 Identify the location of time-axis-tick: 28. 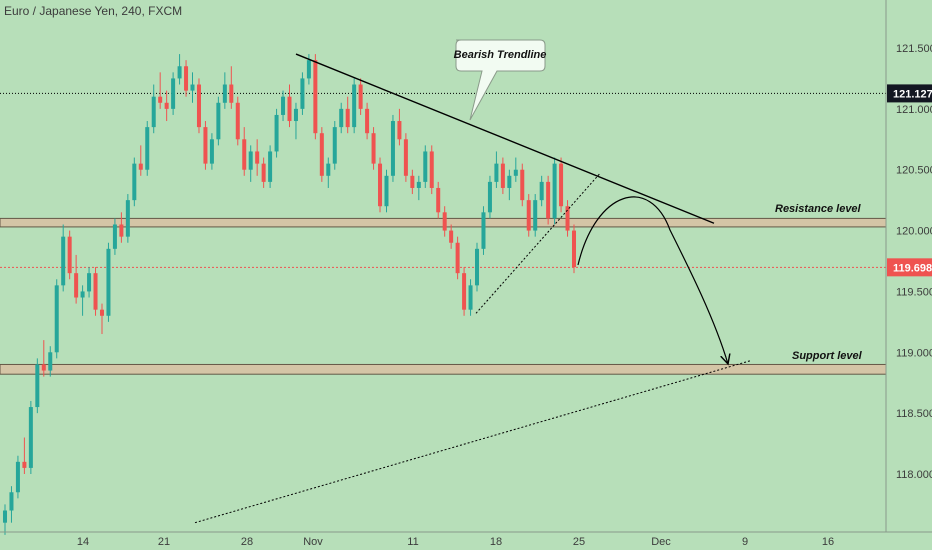
(247, 542).